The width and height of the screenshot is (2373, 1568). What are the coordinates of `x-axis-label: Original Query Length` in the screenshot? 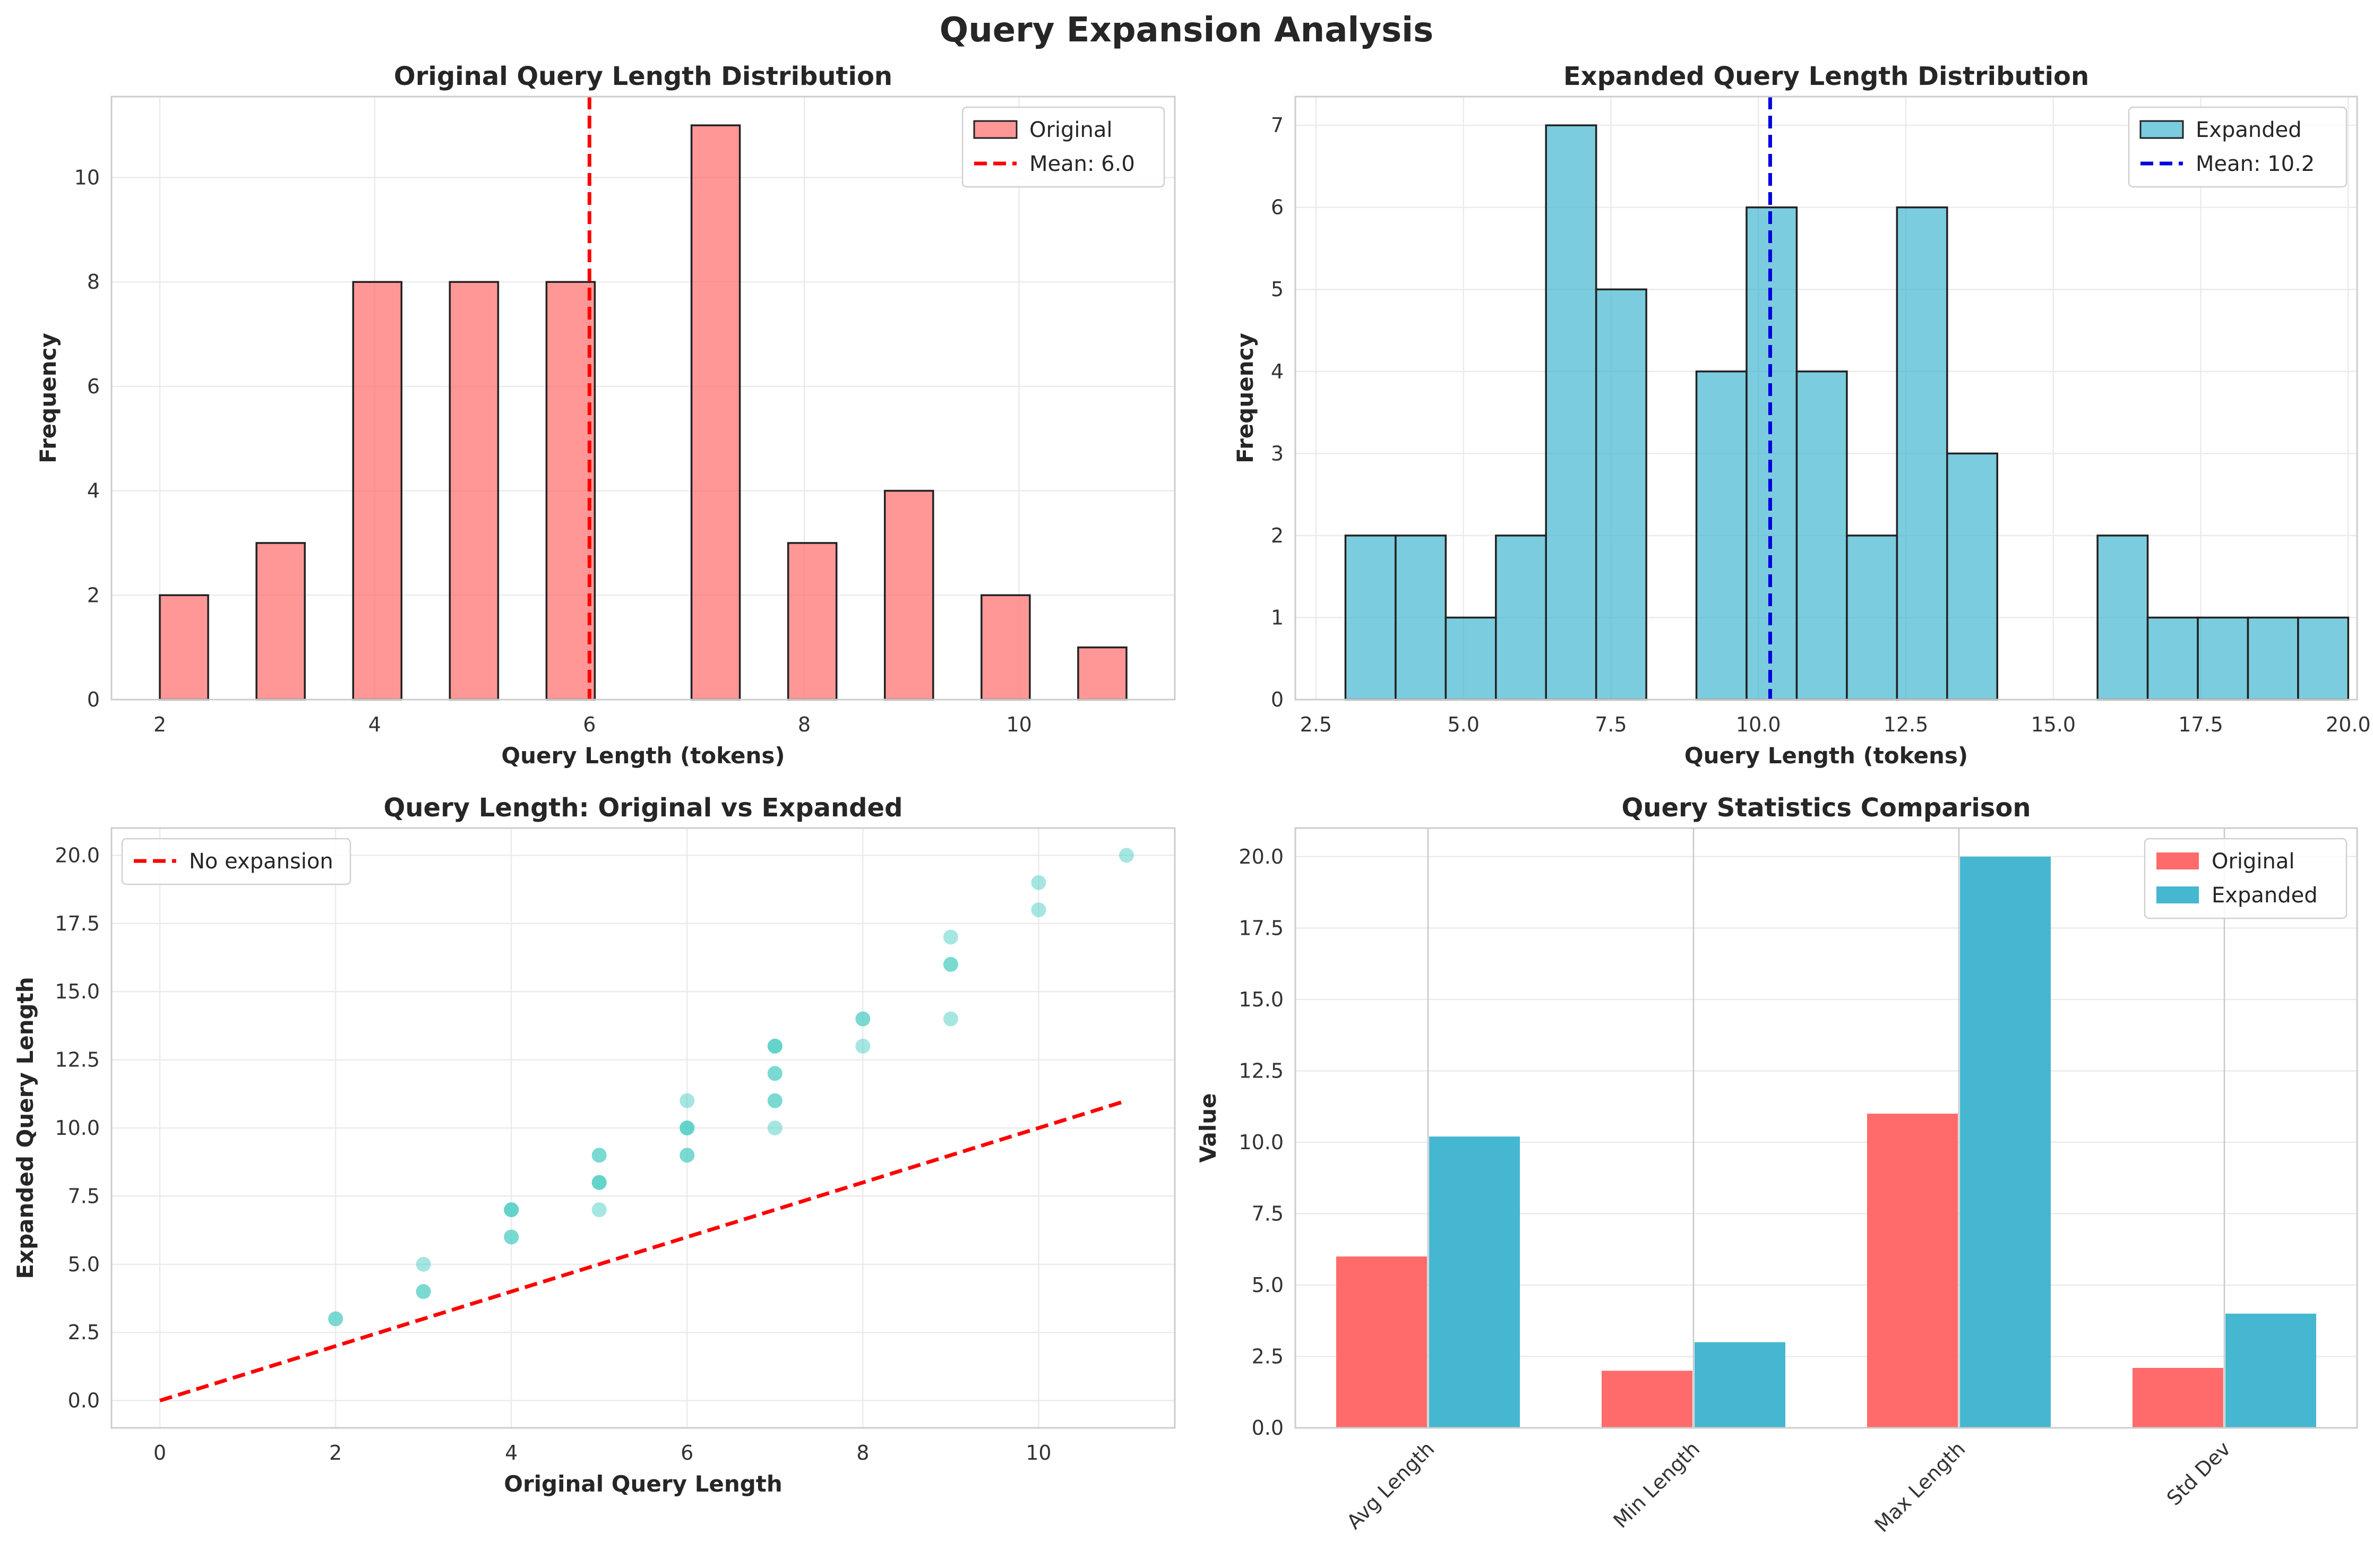 It's located at (643, 1484).